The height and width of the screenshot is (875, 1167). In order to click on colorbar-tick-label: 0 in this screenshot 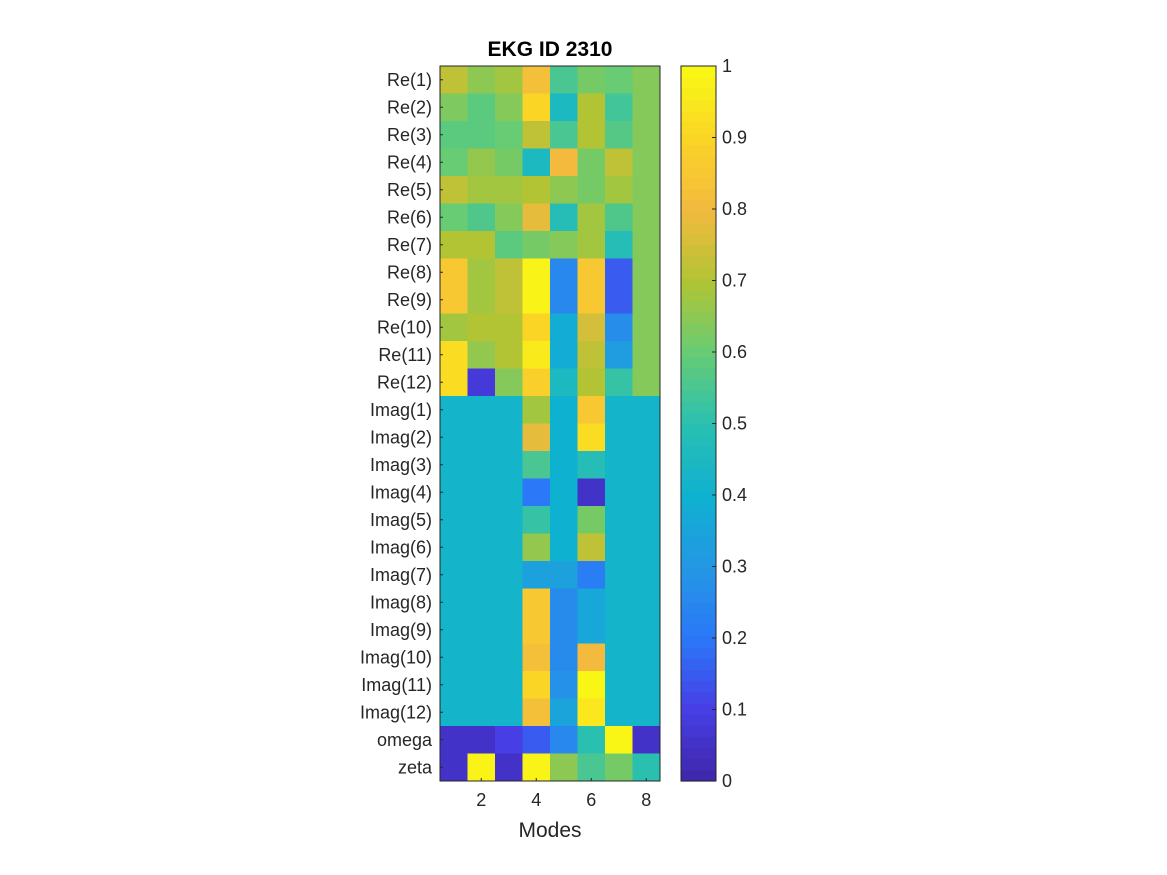, I will do `click(727, 781)`.